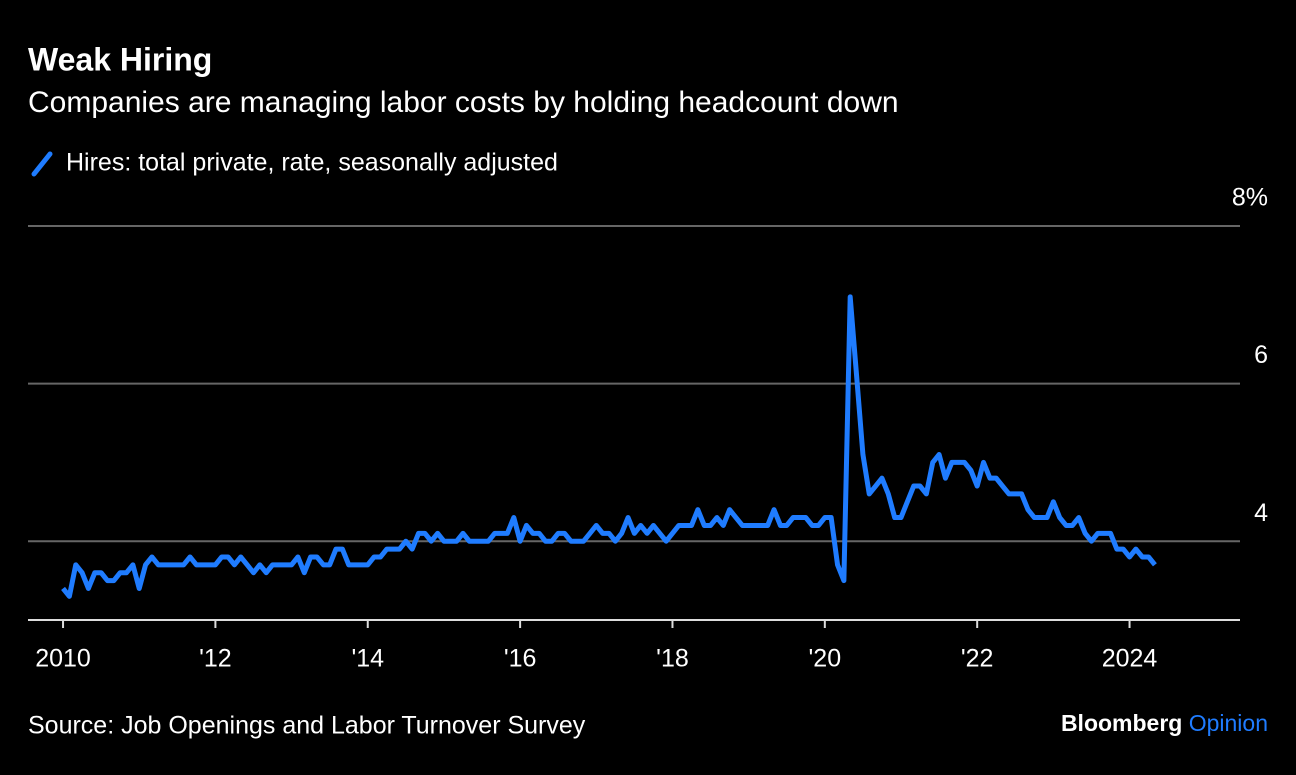 This screenshot has height=775, width=1296. Describe the element at coordinates (977, 659) in the screenshot. I see `x-tick-label: '22` at that location.